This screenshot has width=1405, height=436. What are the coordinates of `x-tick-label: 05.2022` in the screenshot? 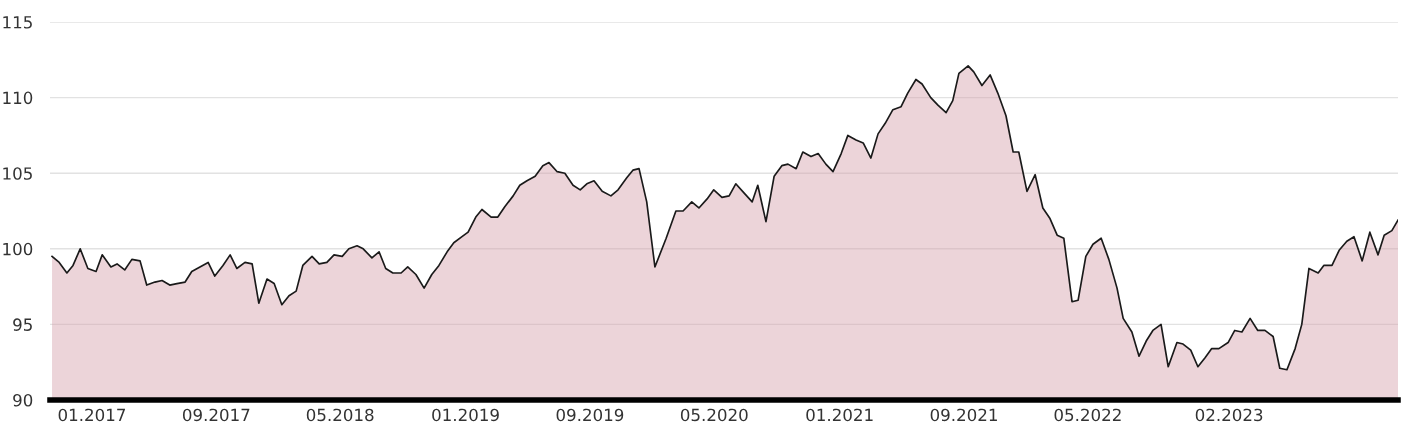 It's located at (1087, 415).